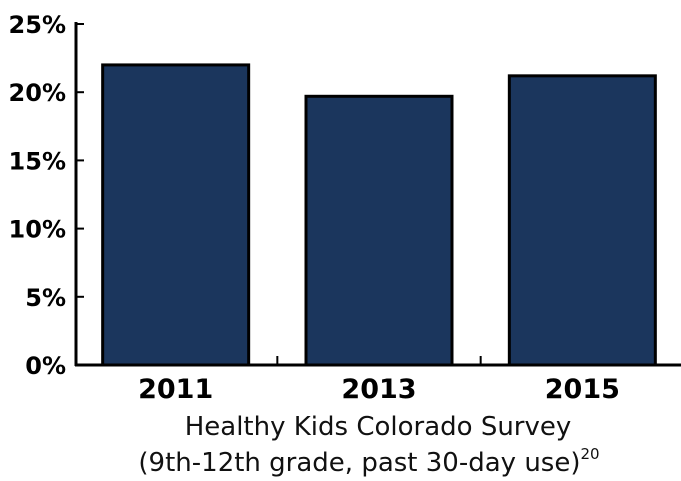  Describe the element at coordinates (45, 298) in the screenshot. I see `y-tick-label-5: 5%` at that location.